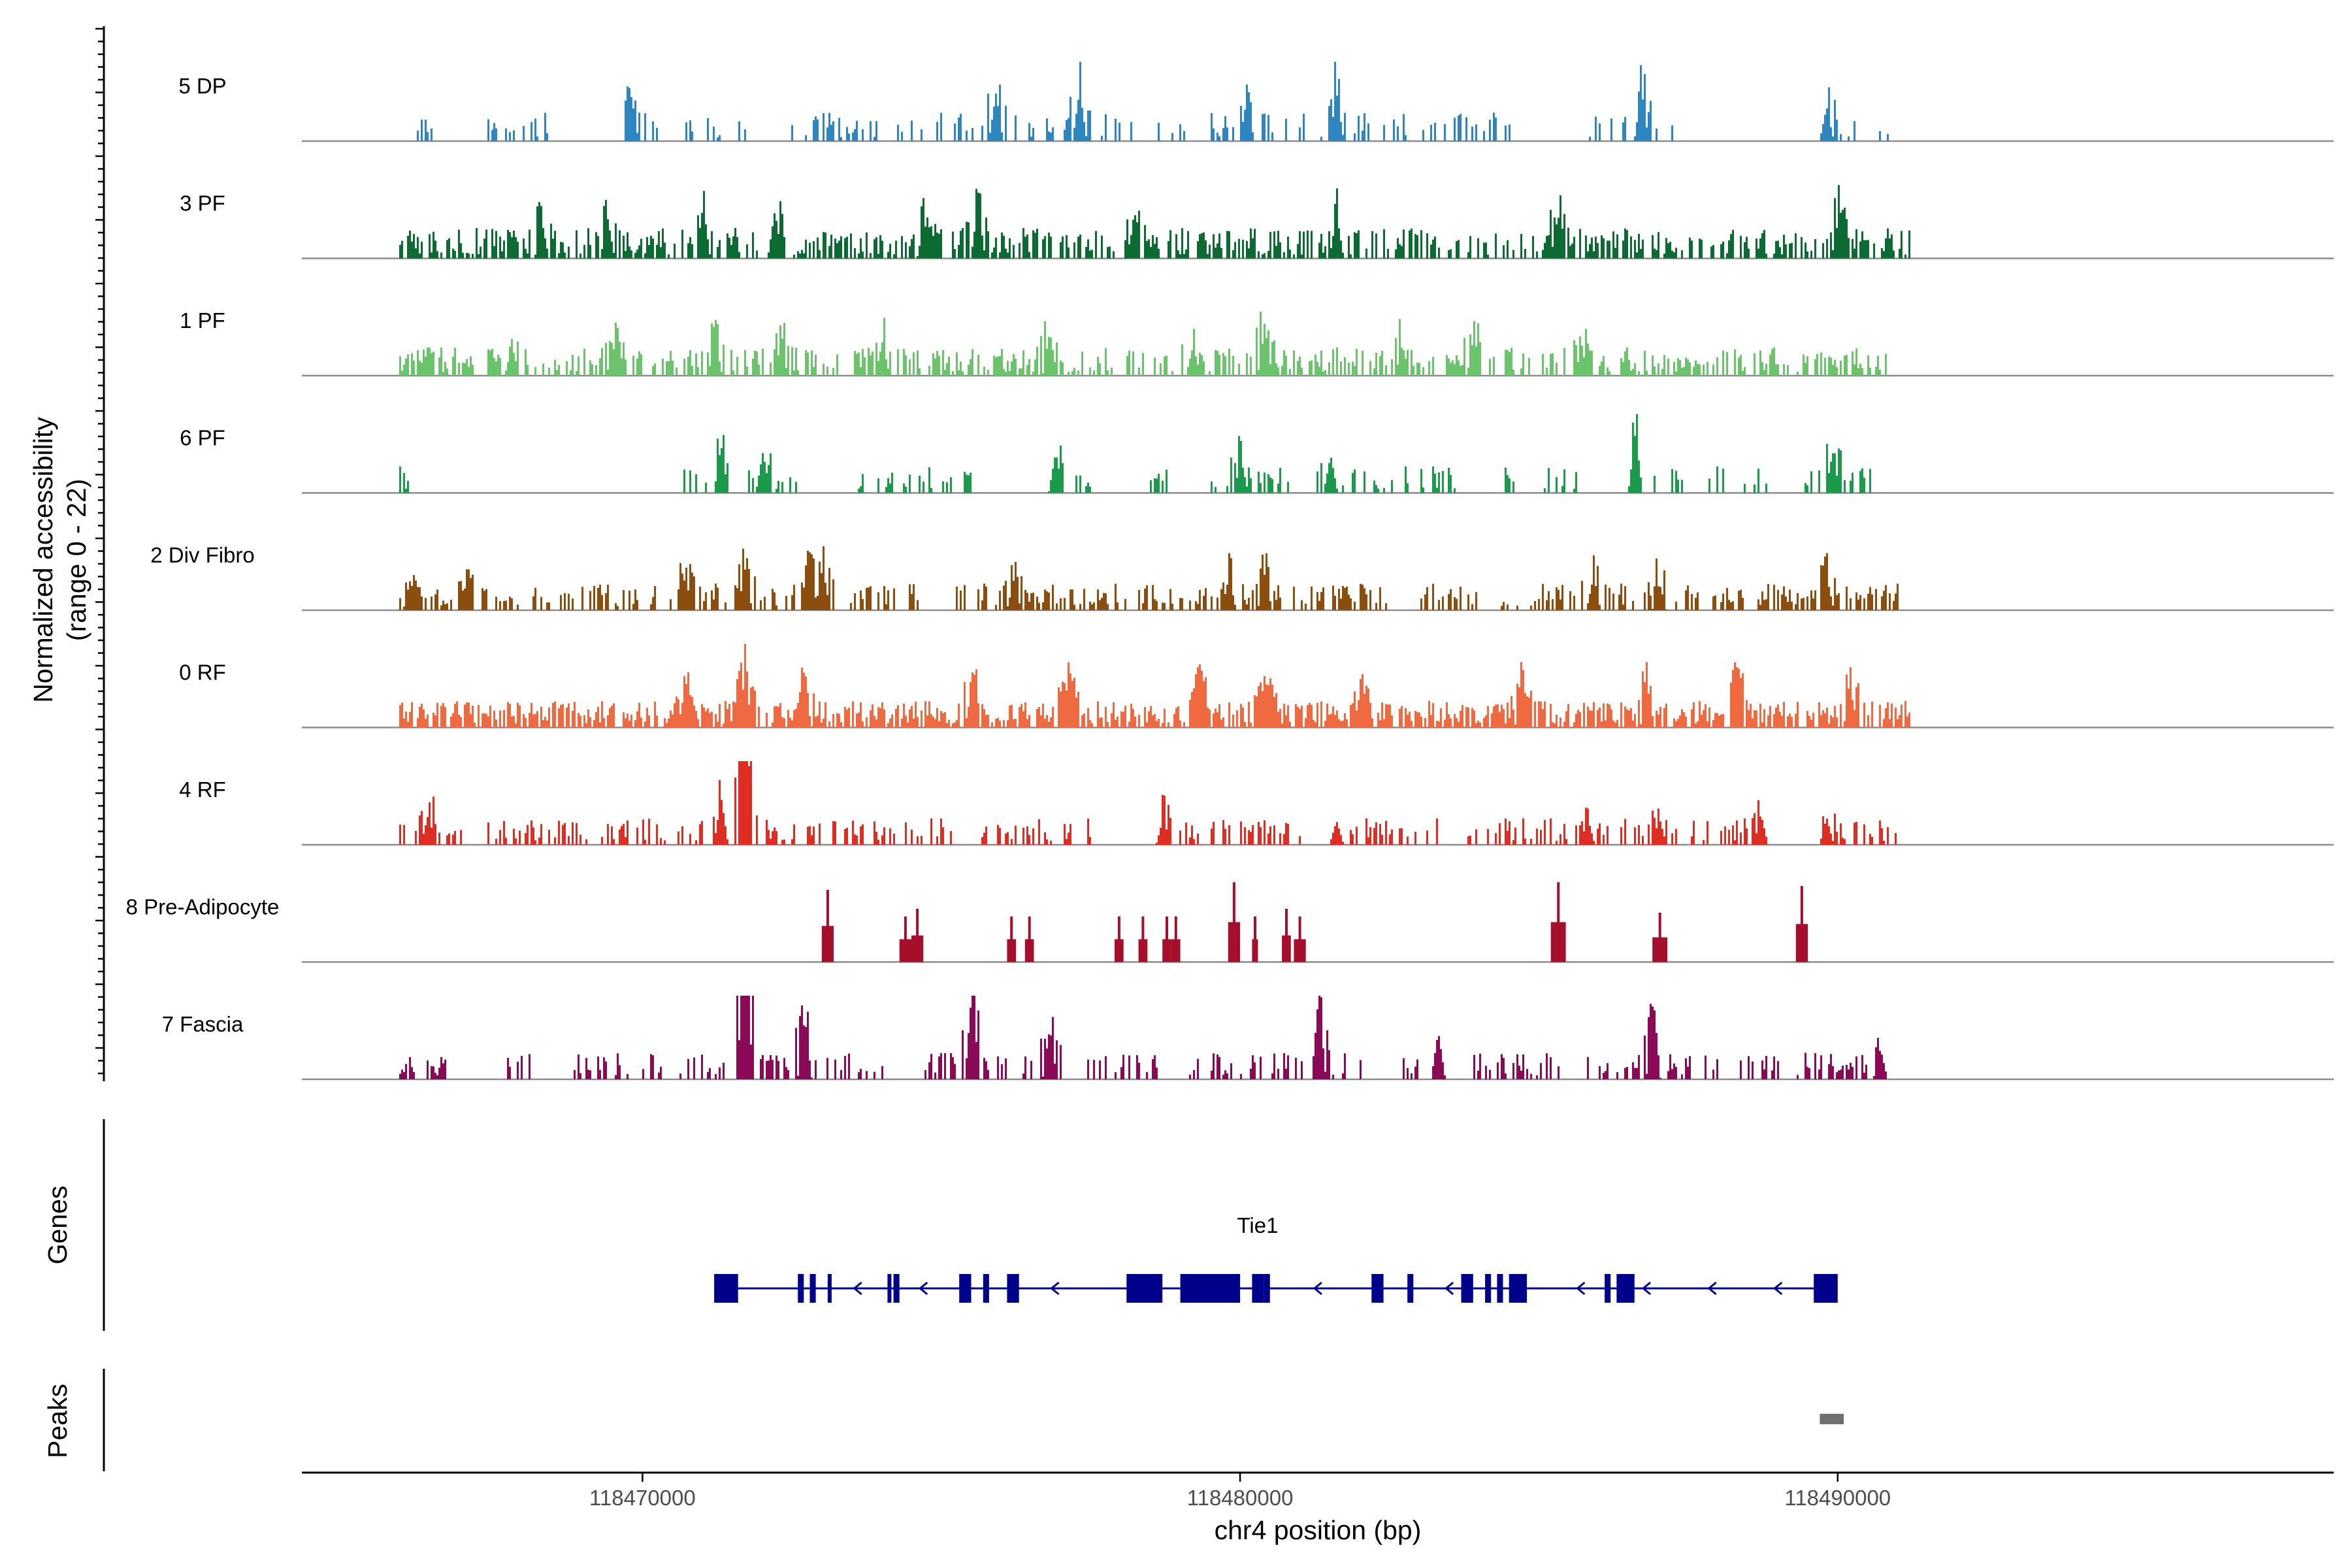 This screenshot has height=1568, width=2352. What do you see at coordinates (202, 86) in the screenshot?
I see `track-label: 5 DP` at bounding box center [202, 86].